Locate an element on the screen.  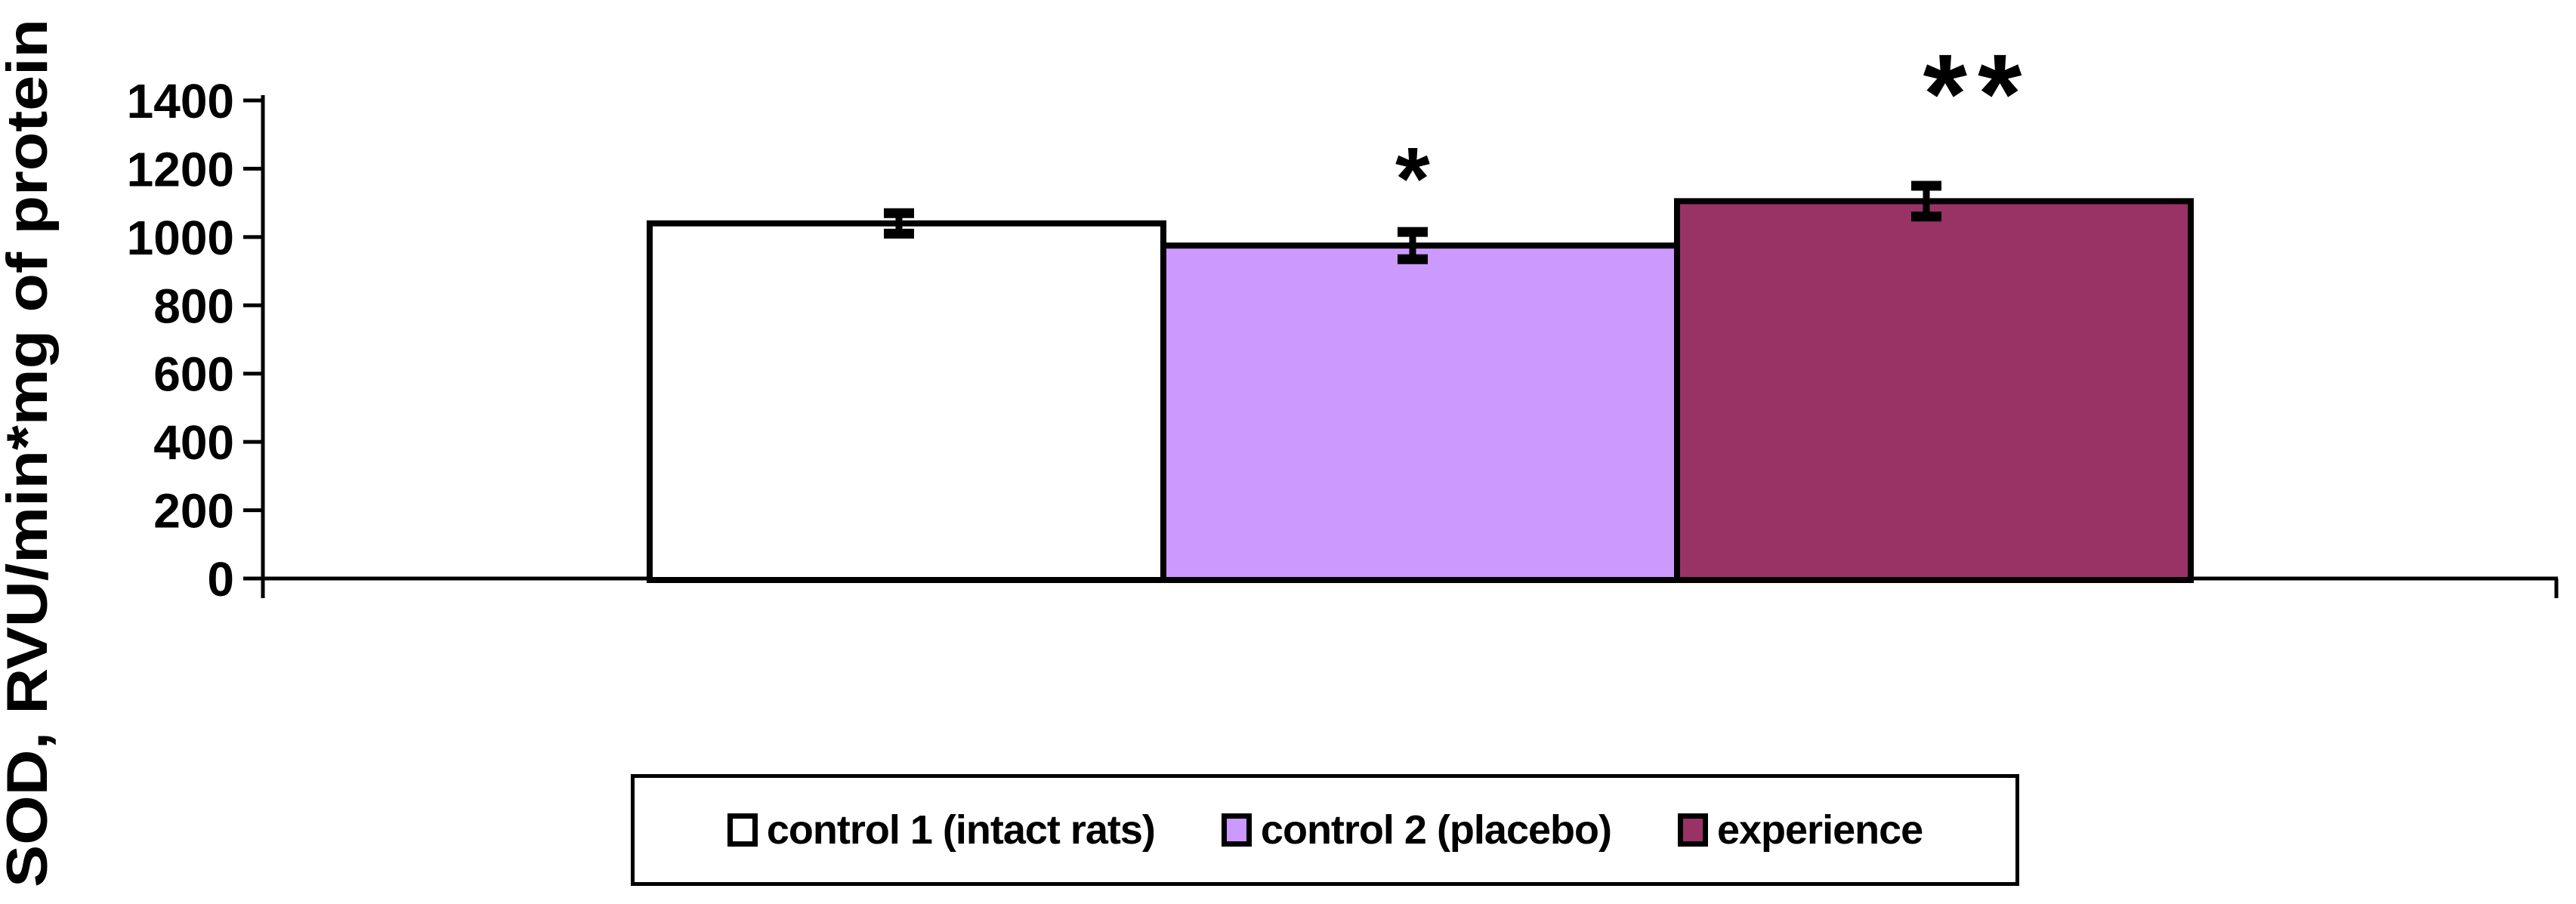
legend-label-experience: experience is located at coordinates (1819, 830).